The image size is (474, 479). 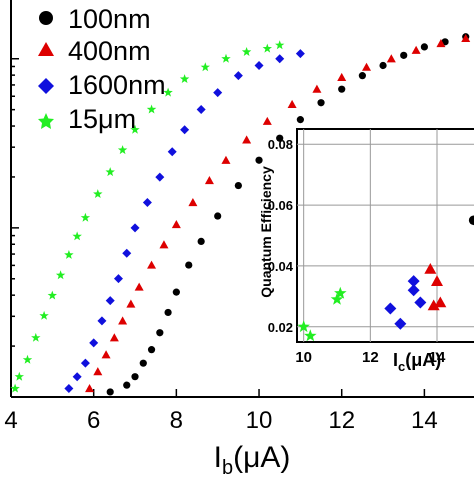 I want to click on legend-marker-100nm, so click(x=46, y=18).